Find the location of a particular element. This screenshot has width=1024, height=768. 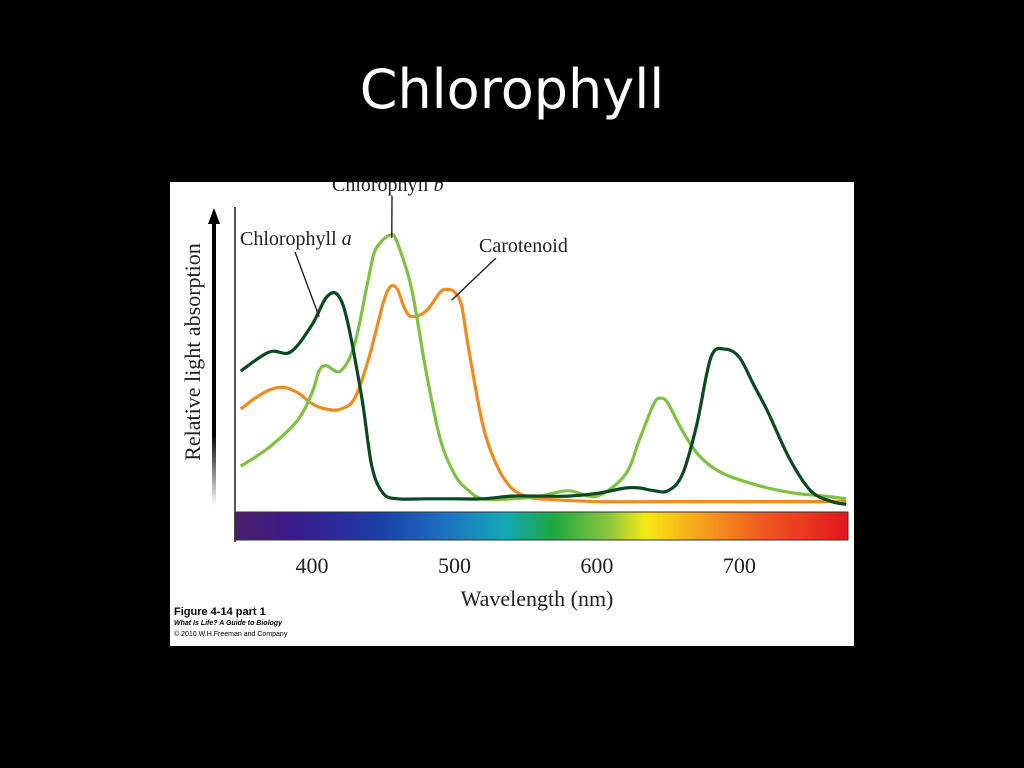

visible-spectrum-bar is located at coordinates (541, 526).